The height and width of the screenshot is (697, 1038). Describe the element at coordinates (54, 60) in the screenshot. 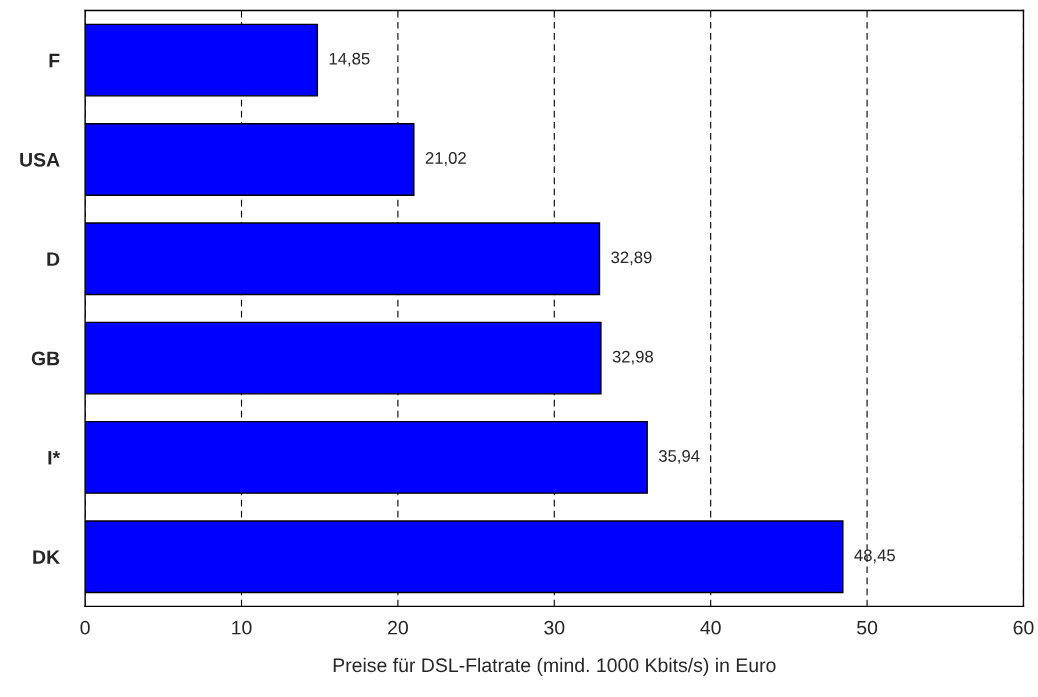

I see `y-tick-label: F` at that location.